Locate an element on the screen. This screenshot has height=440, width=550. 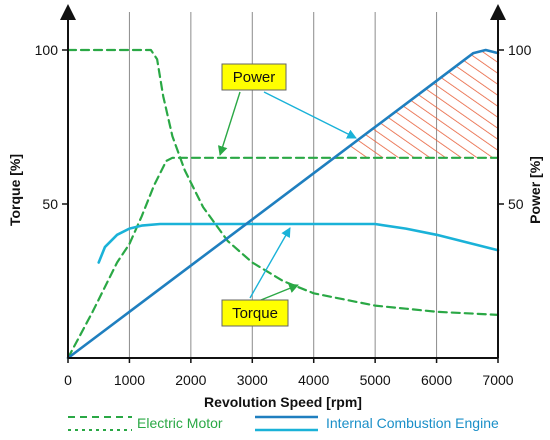
torque-callout-arrows is located at coordinates (274, 265).